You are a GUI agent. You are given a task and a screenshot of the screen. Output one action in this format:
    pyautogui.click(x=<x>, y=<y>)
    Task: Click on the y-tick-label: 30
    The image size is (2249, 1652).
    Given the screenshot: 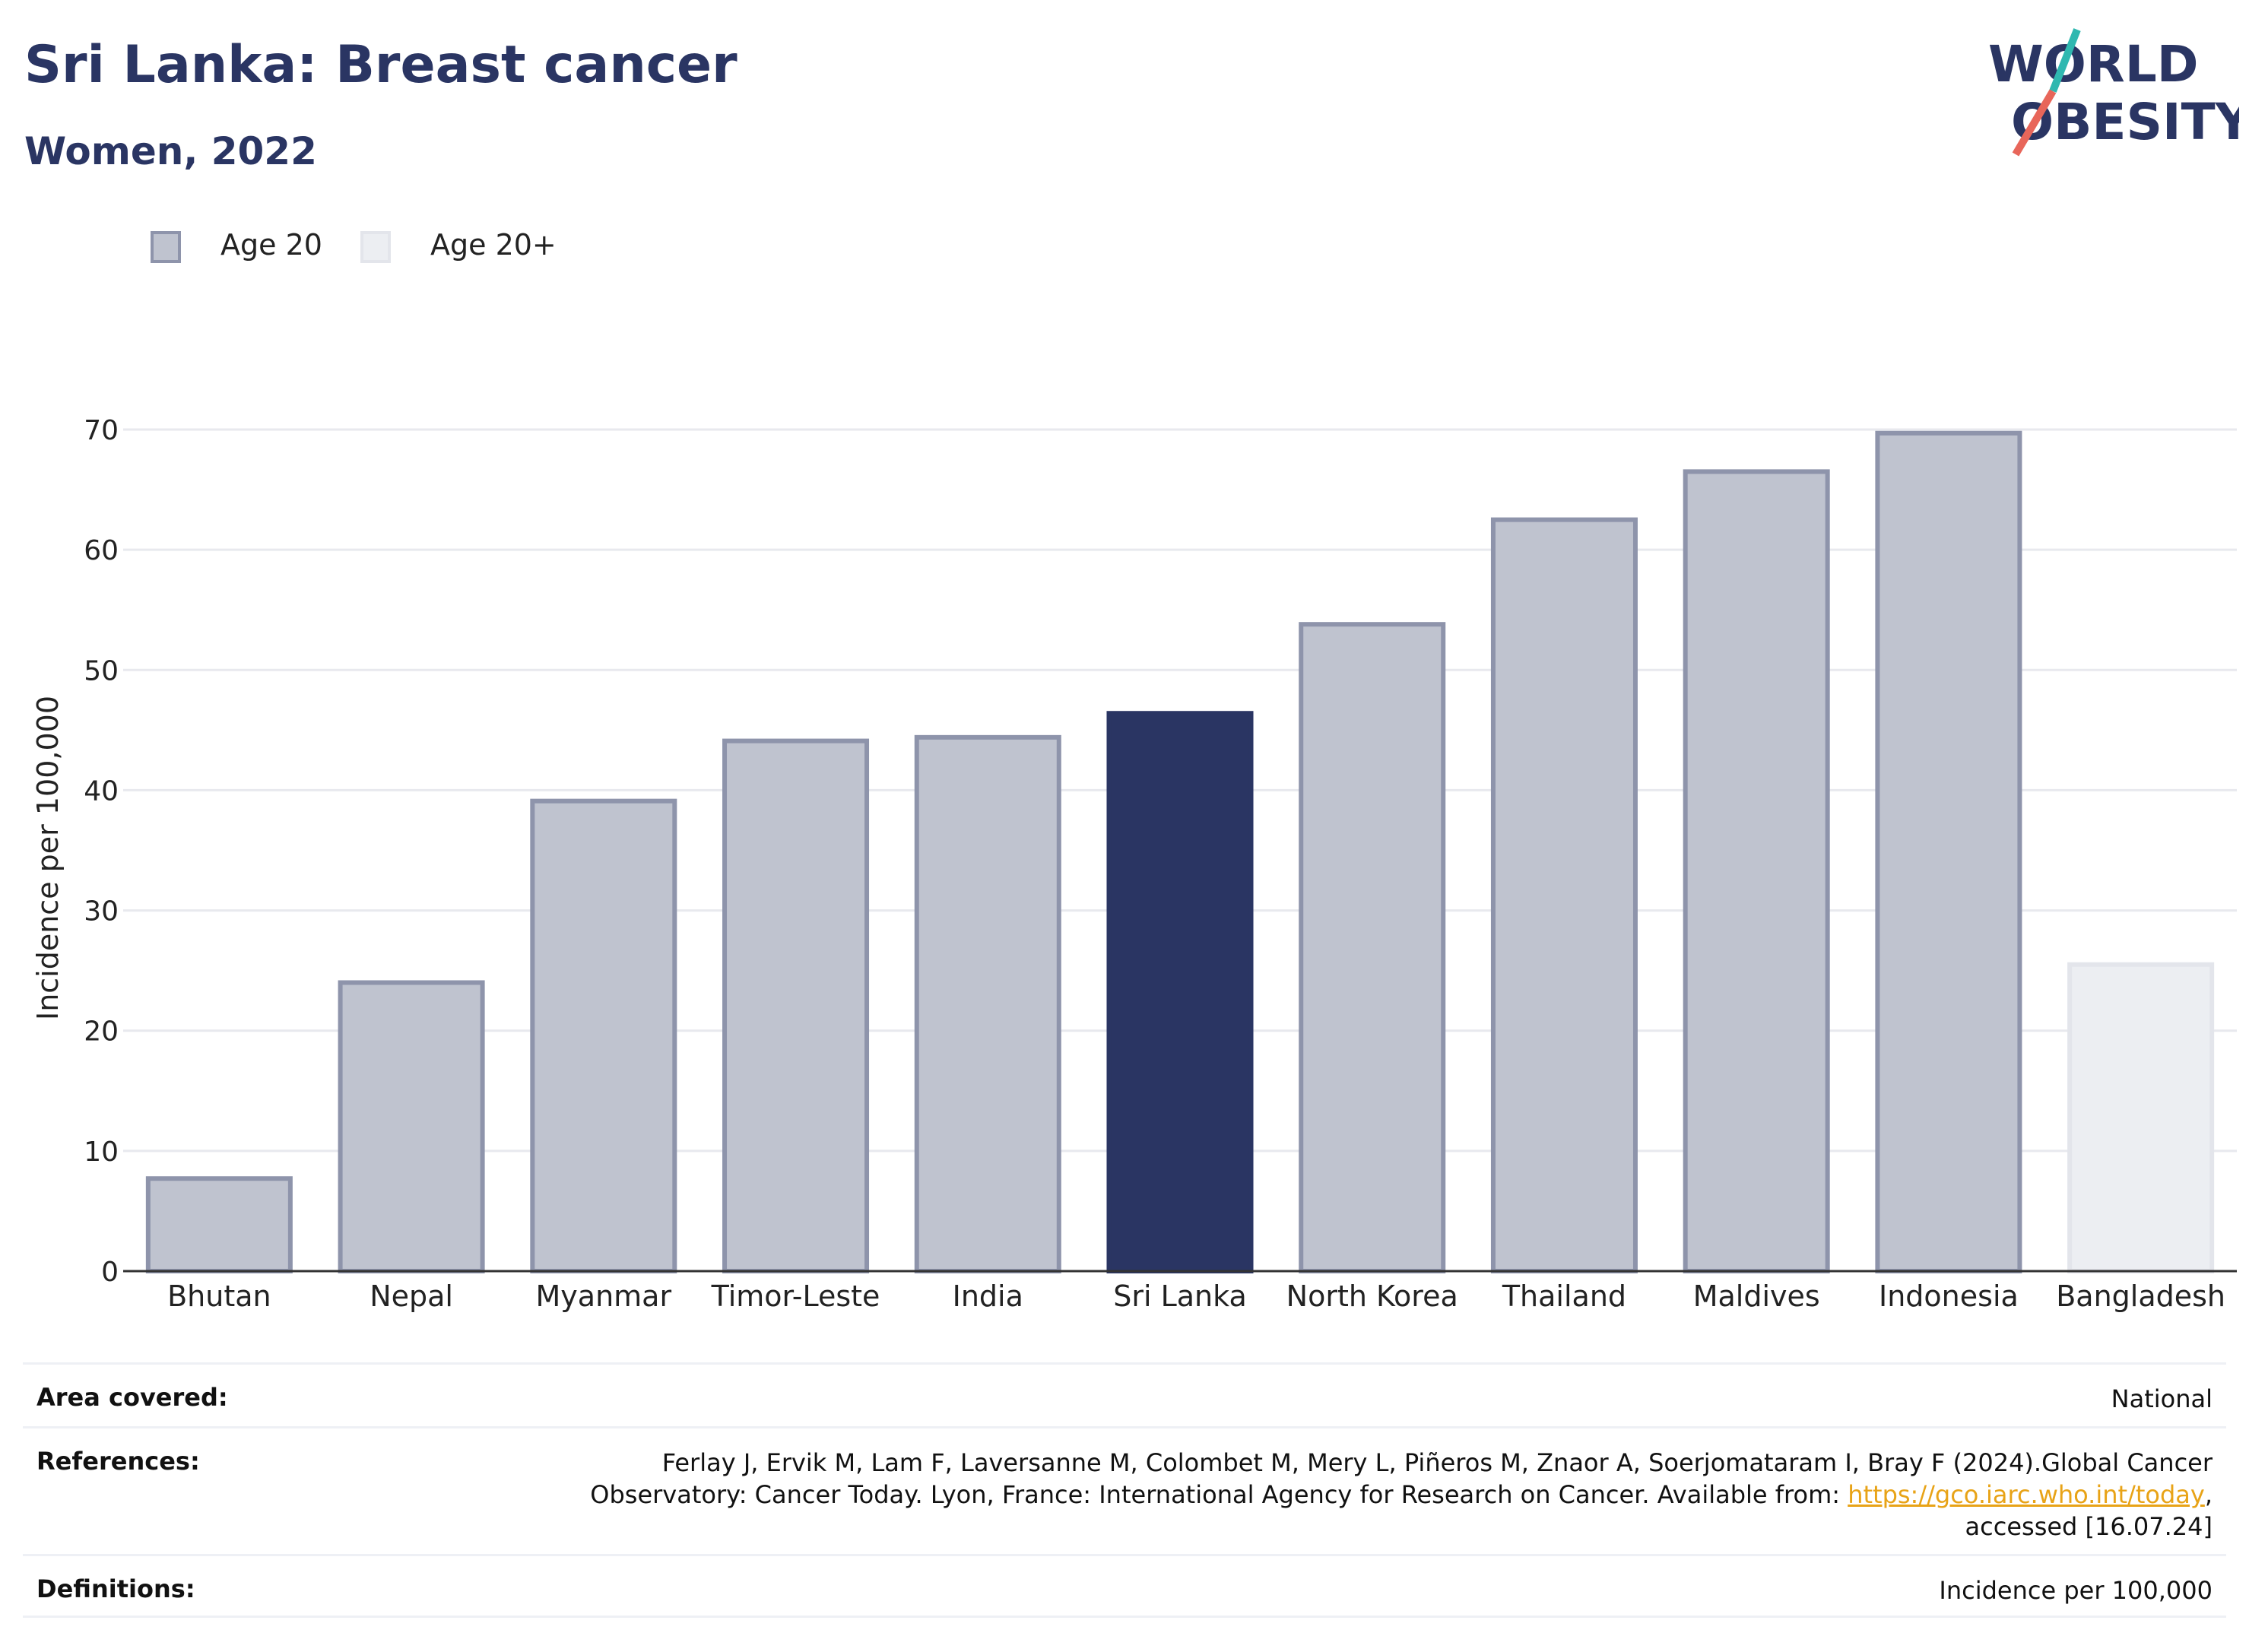 What is the action you would take?
    pyautogui.click(x=101, y=911)
    